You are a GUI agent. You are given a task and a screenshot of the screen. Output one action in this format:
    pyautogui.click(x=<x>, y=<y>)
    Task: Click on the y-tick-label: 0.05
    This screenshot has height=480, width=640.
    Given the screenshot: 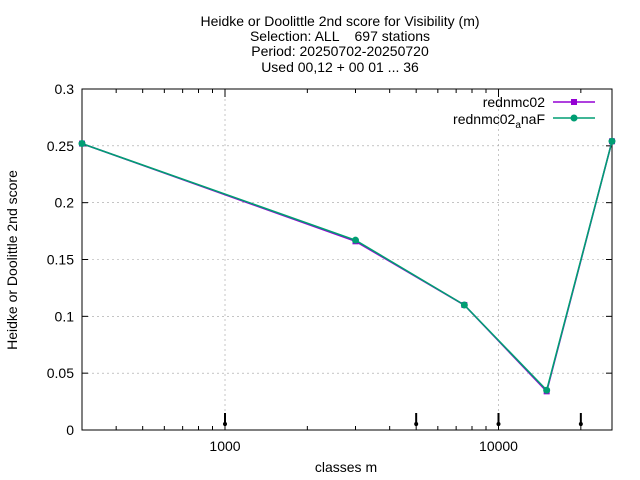 What is the action you would take?
    pyautogui.click(x=60, y=373)
    